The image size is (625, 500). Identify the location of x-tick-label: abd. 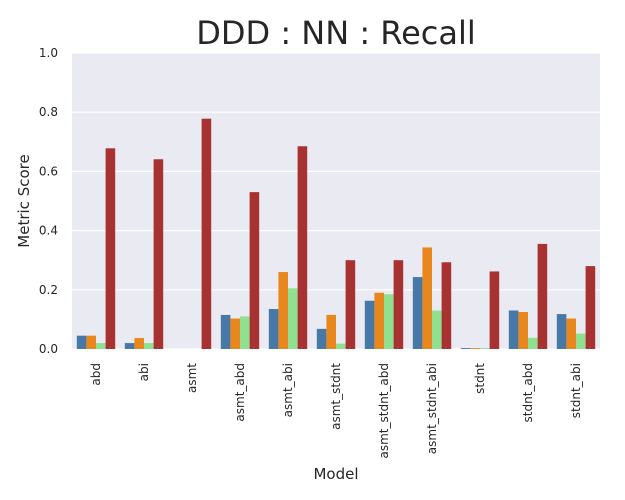
(96, 374).